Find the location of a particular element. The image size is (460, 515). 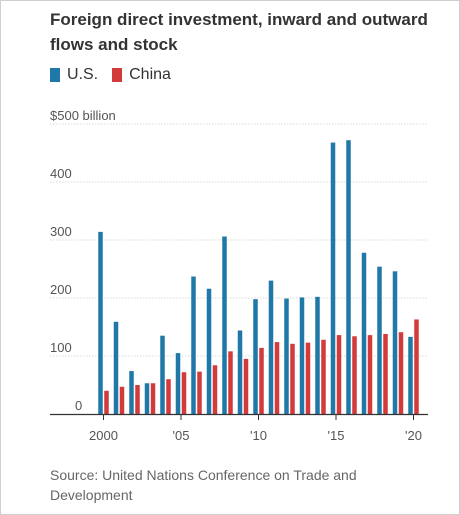

bar-china-2005 is located at coordinates (184, 393).